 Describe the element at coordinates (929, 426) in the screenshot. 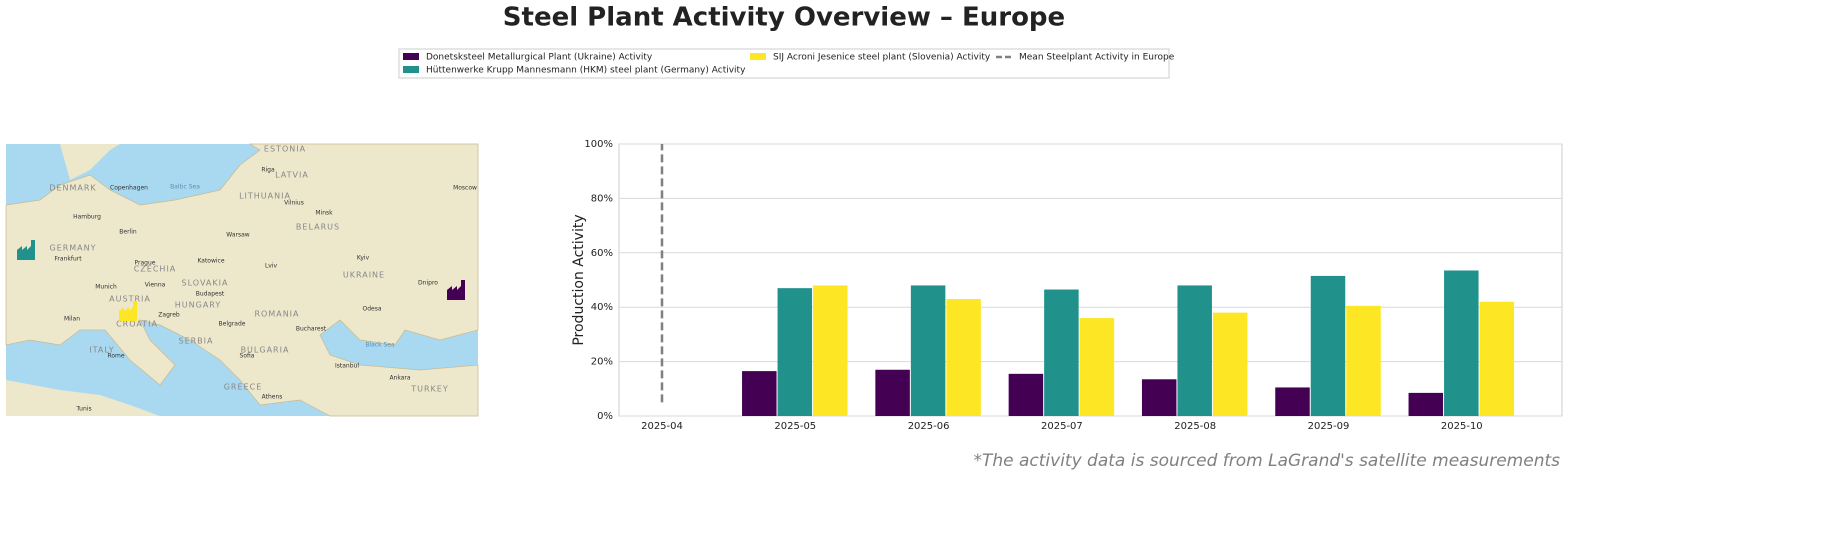

I see `x-tick-label: 2025-06` at that location.